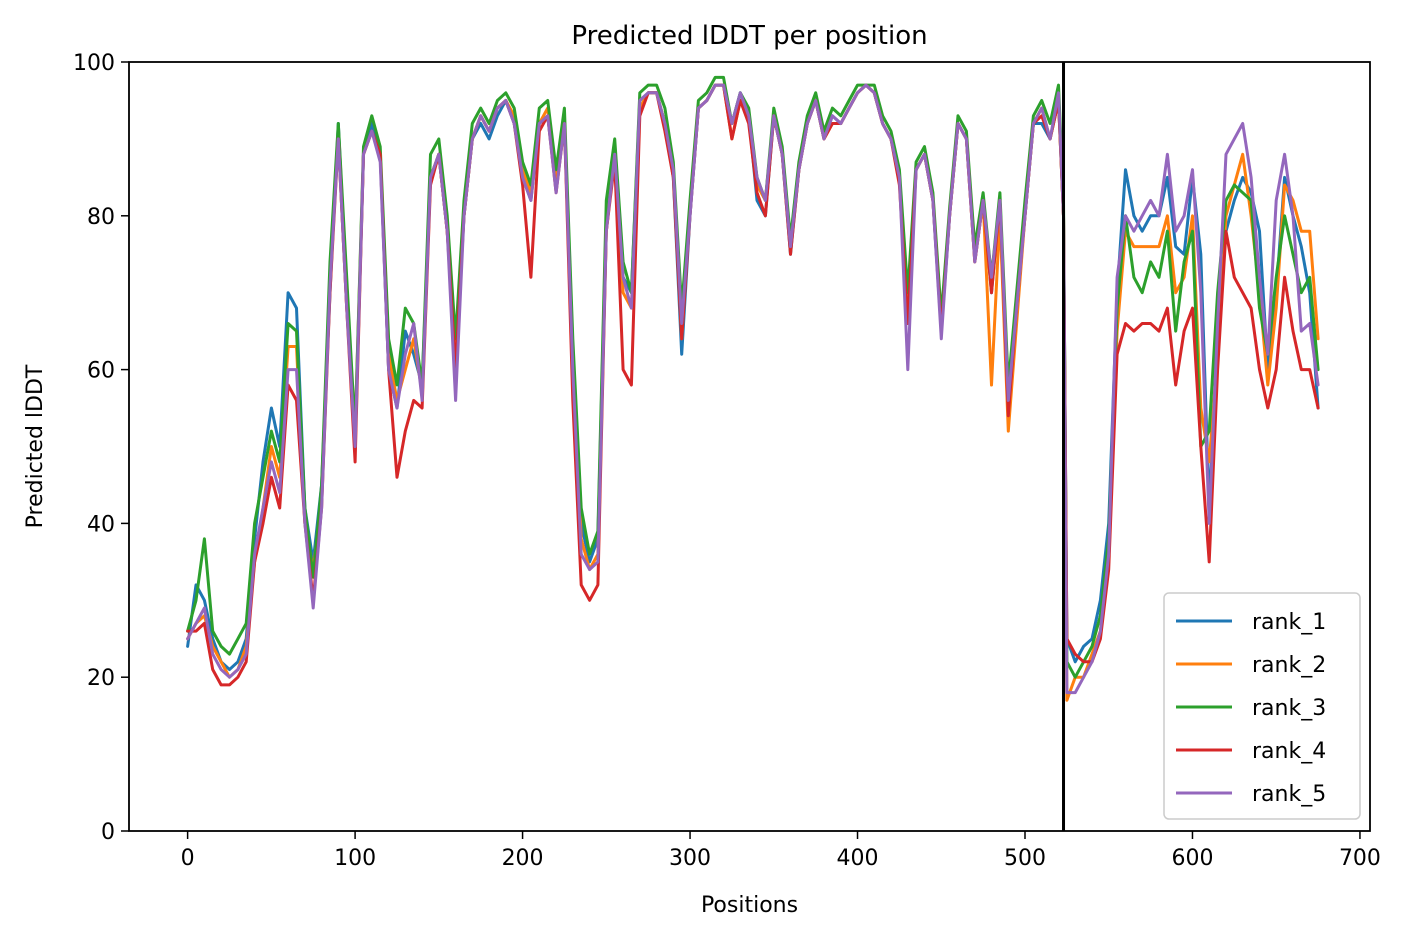 The height and width of the screenshot is (939, 1404). I want to click on legend-box, so click(1262, 706).